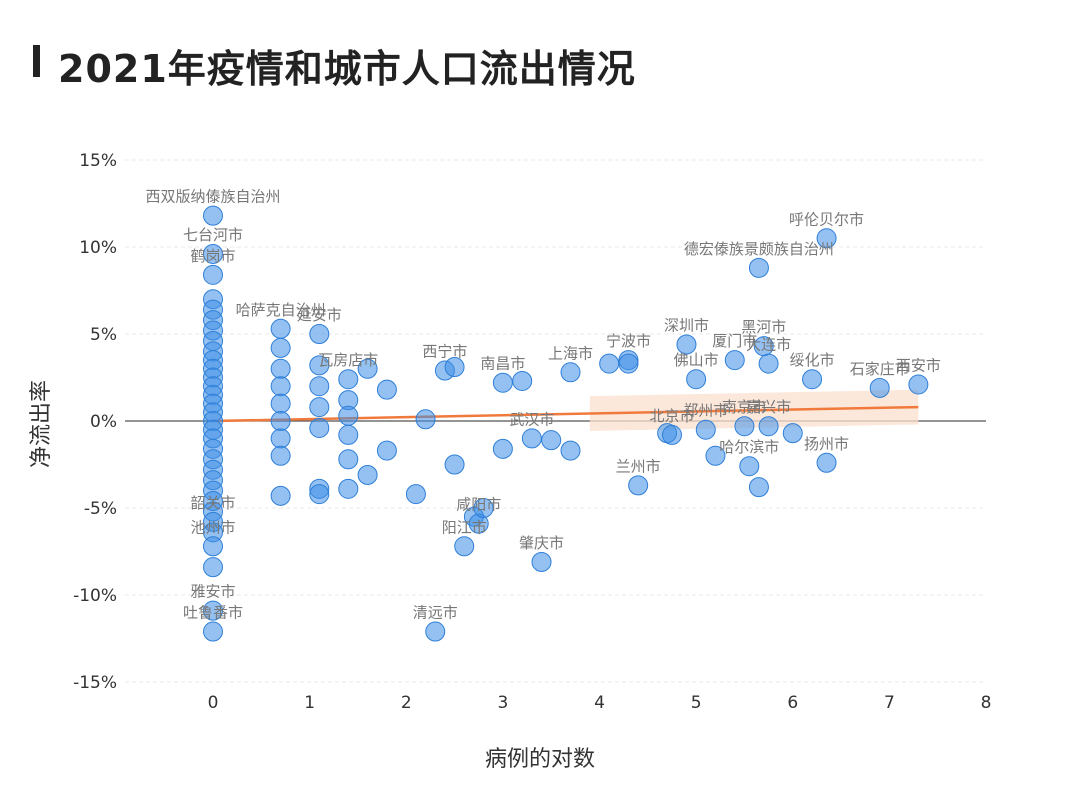 The height and width of the screenshot is (791, 1080). Describe the element at coordinates (212, 503) in the screenshot. I see `point-label: 韶关市` at that location.